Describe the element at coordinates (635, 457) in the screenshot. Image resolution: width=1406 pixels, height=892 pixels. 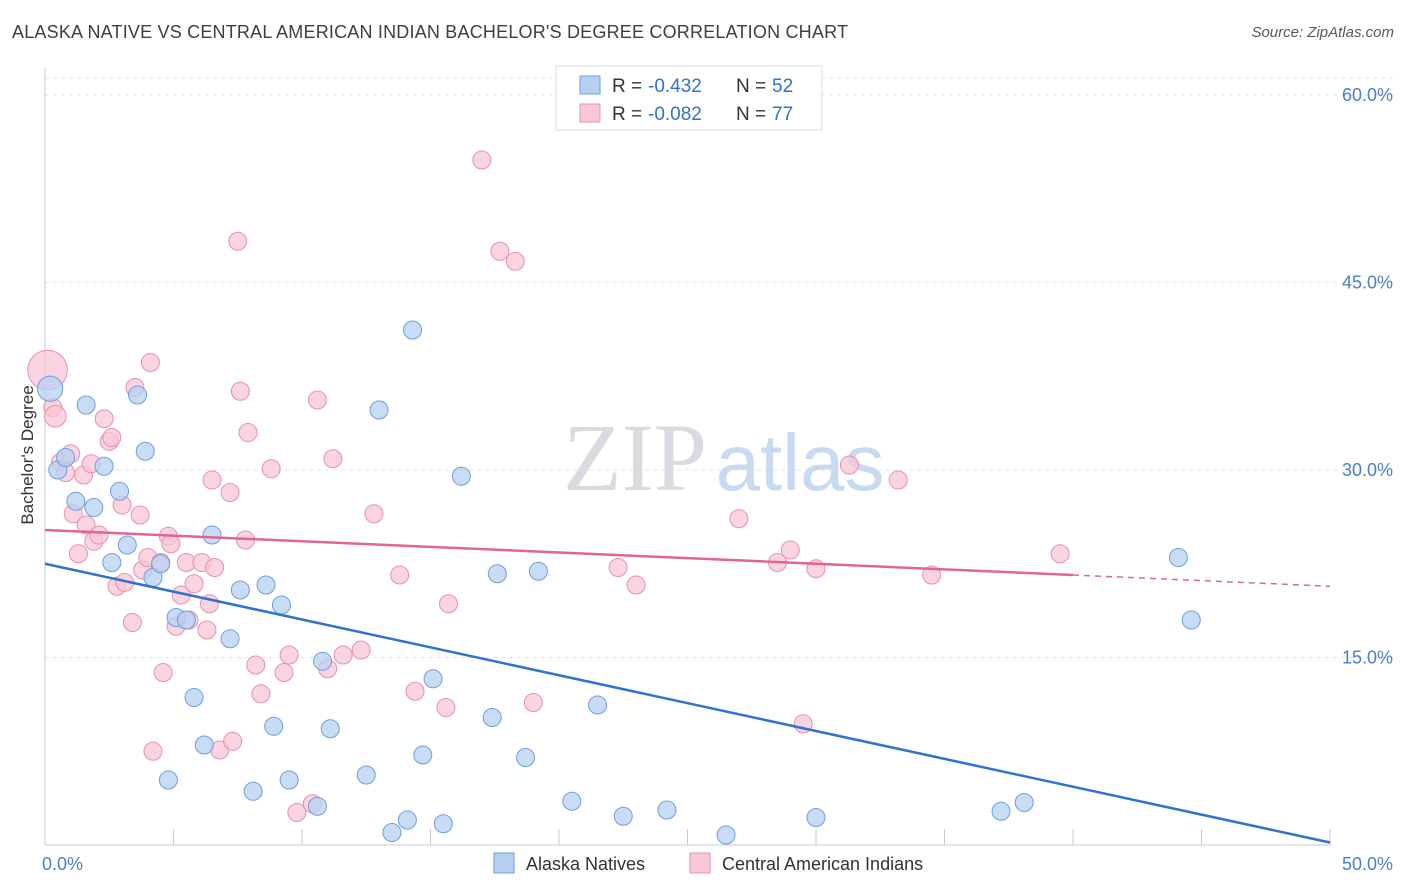
I see `watermark-zip: ZIP` at that location.